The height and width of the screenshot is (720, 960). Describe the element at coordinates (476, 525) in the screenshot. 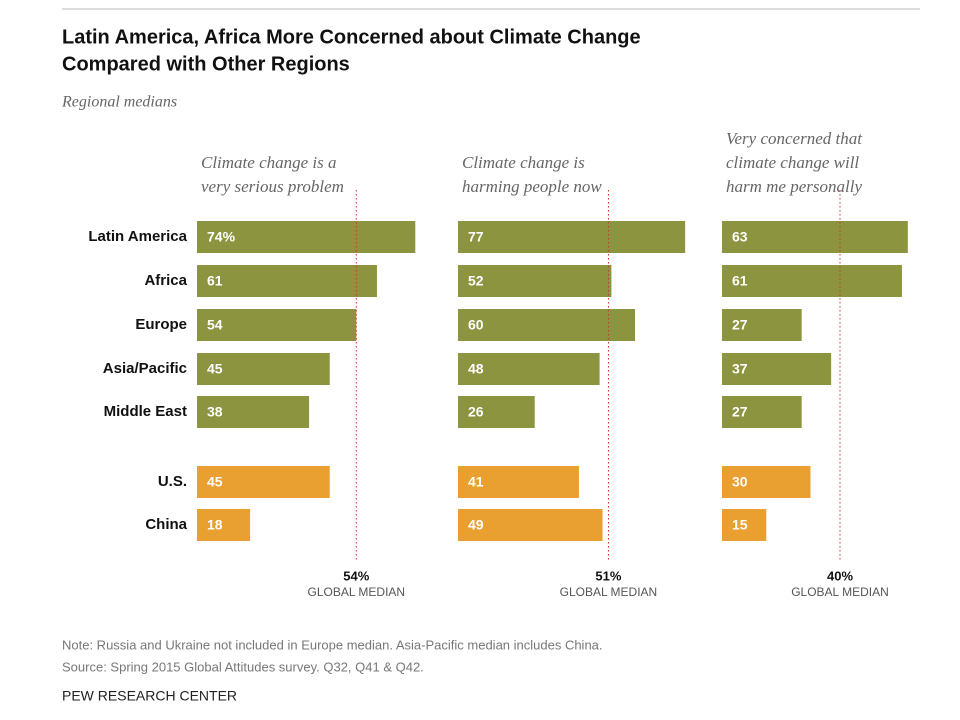

I see `value-label: 49` at that location.